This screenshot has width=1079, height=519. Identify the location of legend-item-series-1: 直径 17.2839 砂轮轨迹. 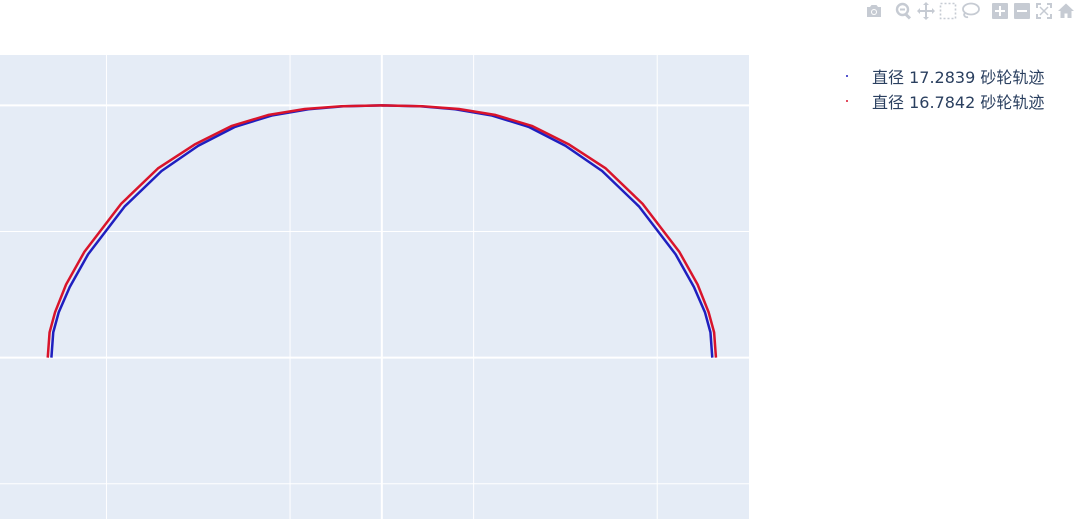
(942, 75).